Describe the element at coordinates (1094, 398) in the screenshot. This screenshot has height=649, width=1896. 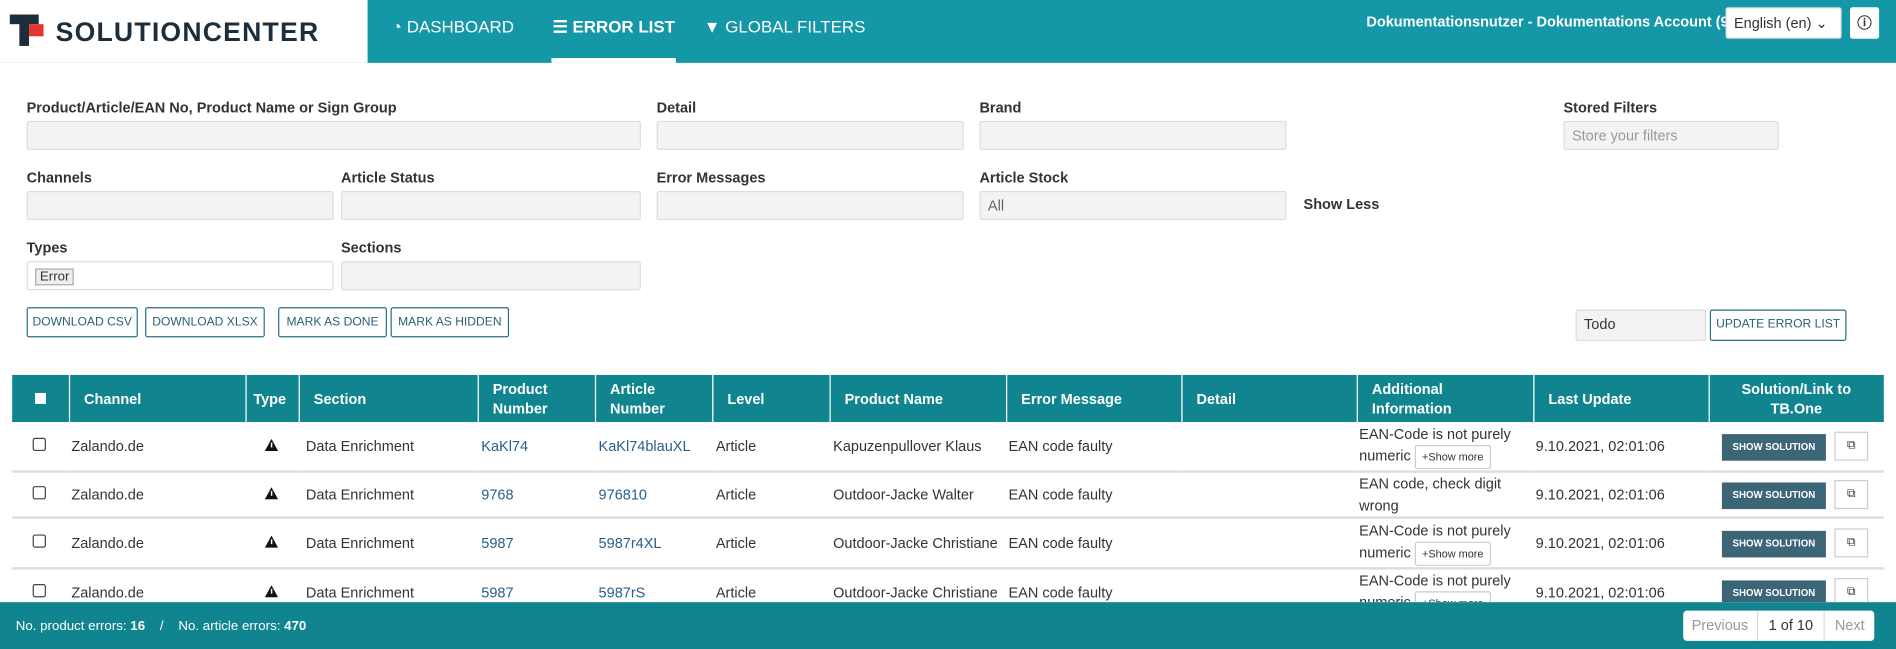
I see `column-header: Error Message` at that location.